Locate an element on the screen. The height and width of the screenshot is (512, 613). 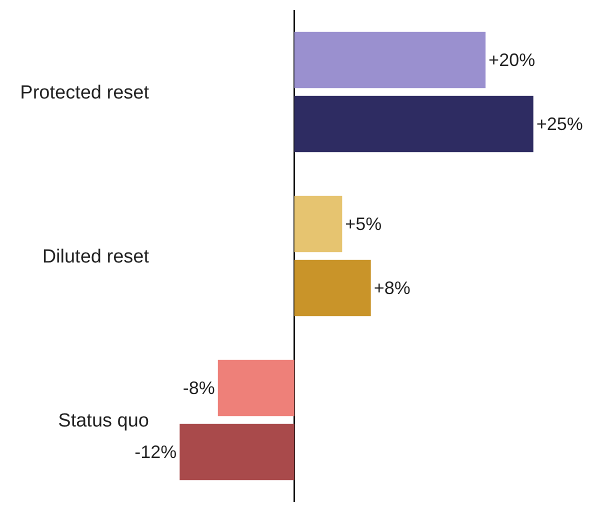
data-label: -12% is located at coordinates (155, 452).